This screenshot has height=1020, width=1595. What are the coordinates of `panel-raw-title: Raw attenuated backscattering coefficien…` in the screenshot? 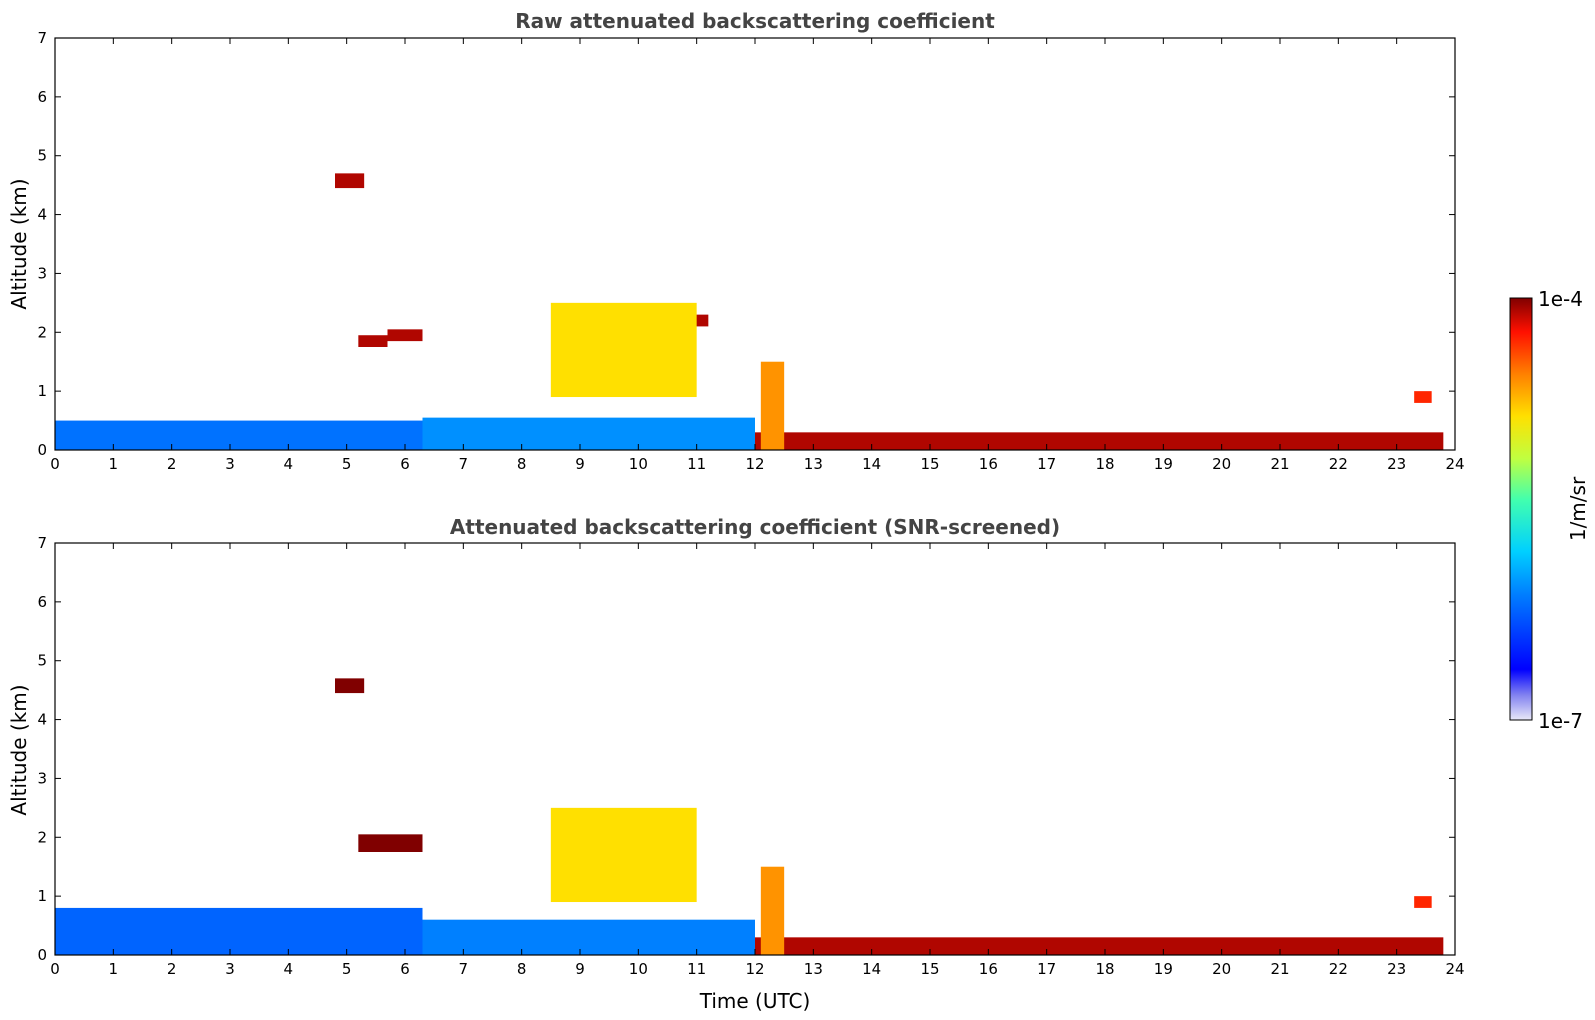 It's located at (755, 21).